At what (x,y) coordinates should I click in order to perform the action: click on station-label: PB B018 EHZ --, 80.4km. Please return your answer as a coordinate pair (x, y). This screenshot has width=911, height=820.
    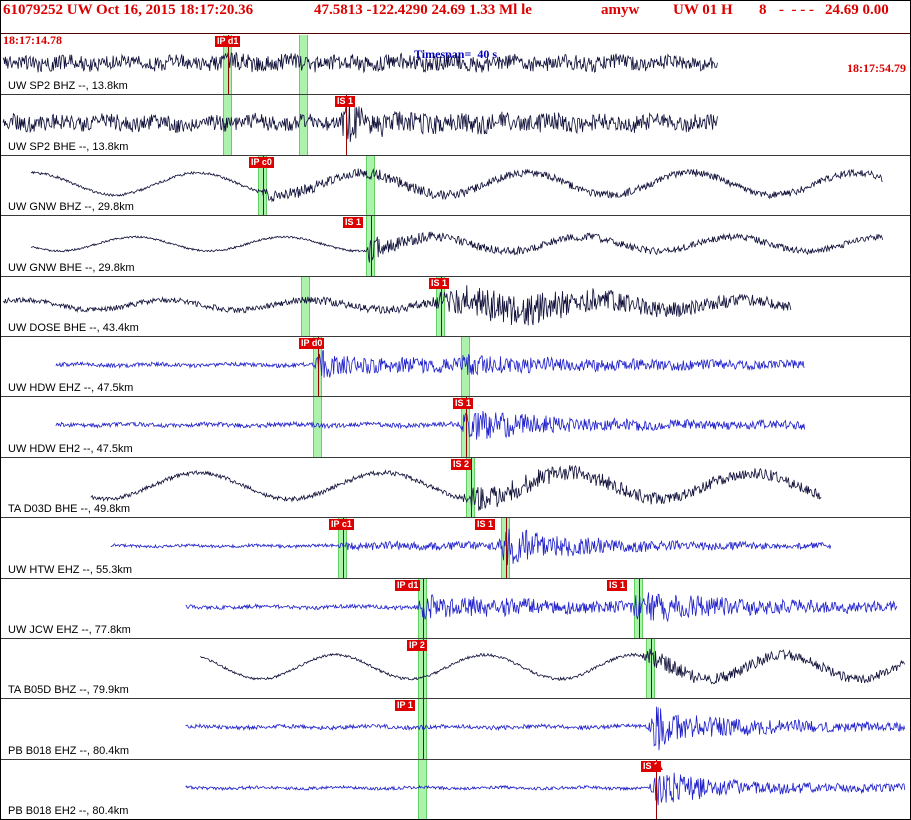
    Looking at the image, I should click on (69, 750).